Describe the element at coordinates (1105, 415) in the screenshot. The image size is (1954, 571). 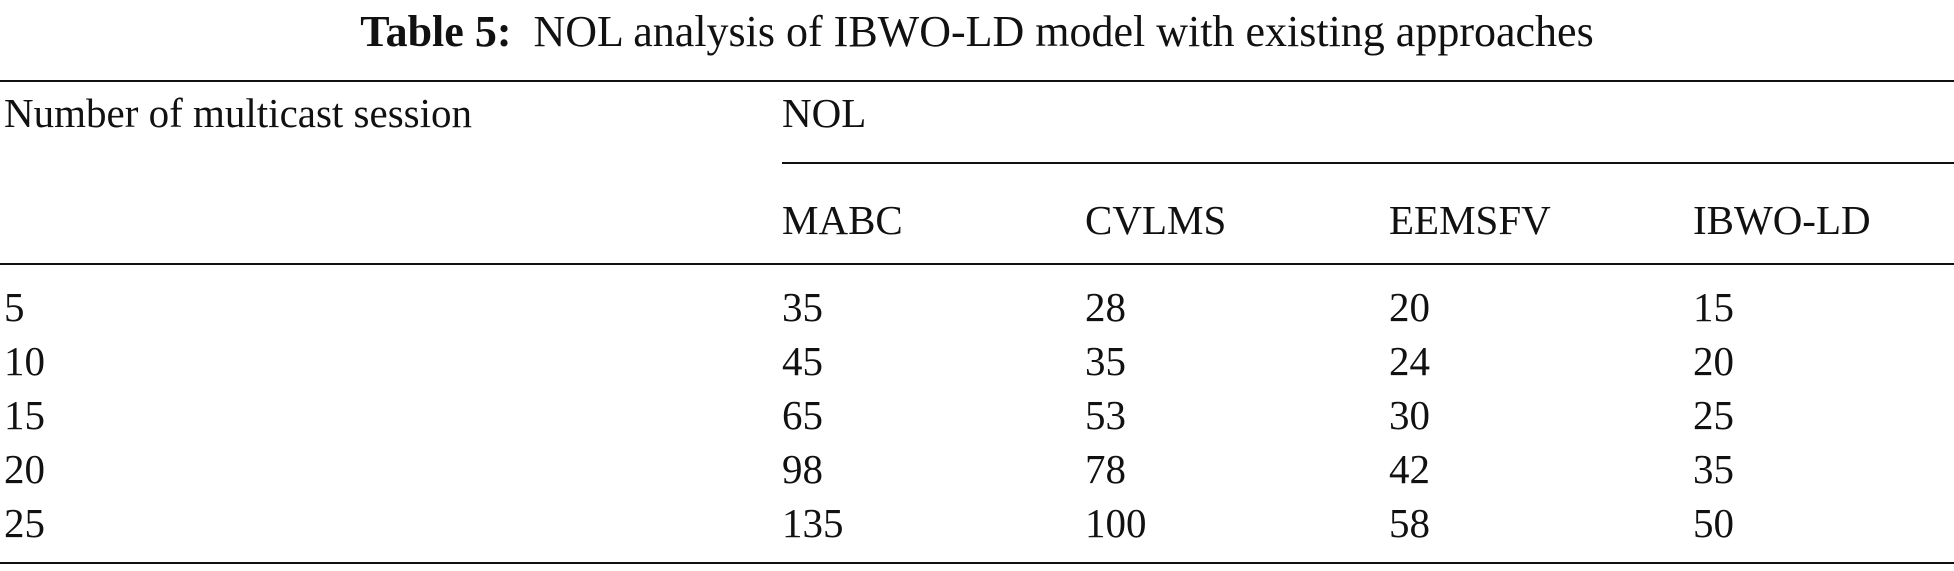
I see `table-cell: 53` at that location.